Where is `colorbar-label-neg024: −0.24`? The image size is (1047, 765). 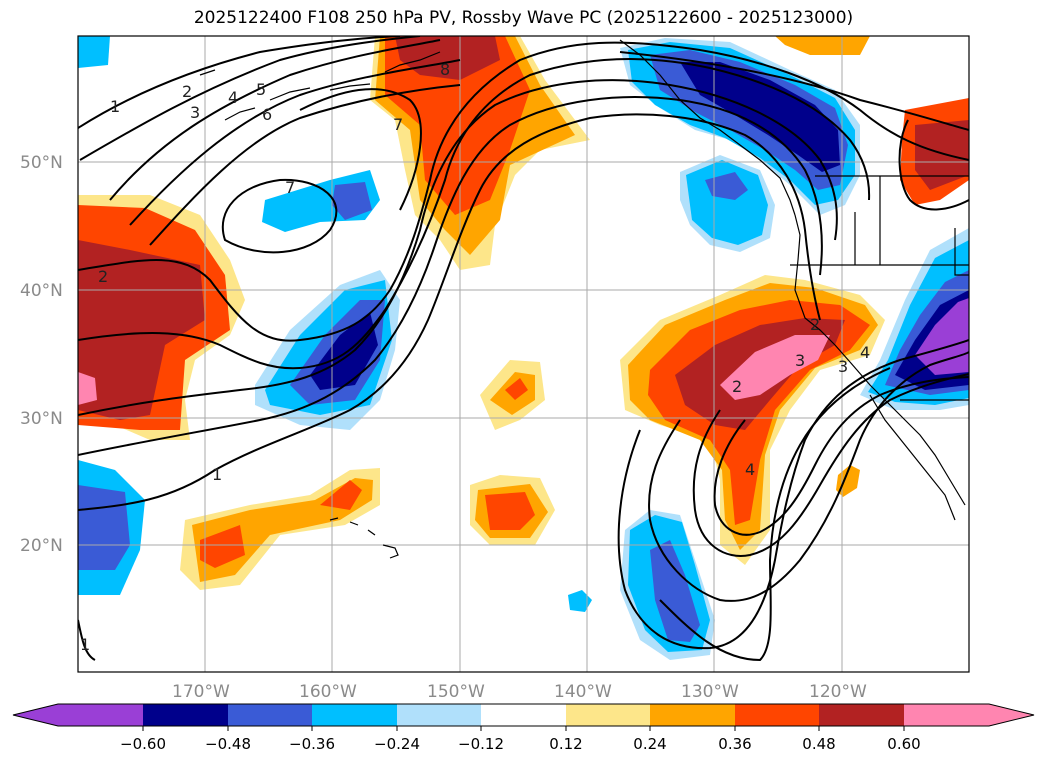 colorbar-label-neg024: −0.24 is located at coordinates (397, 744).